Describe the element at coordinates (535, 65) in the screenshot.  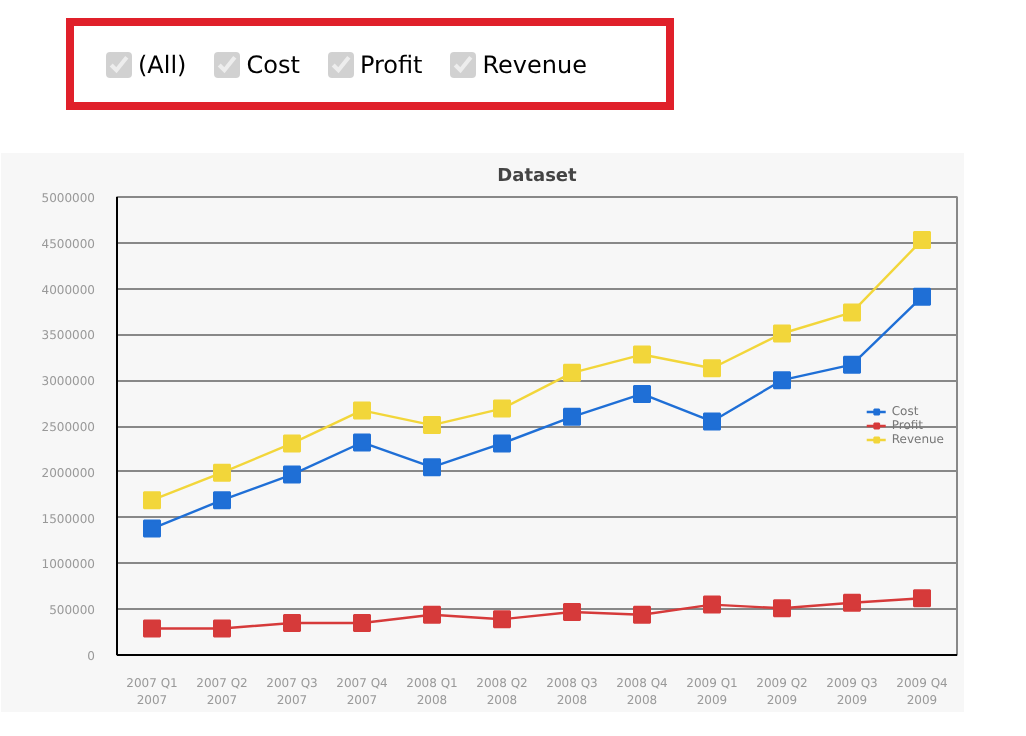
I see `text: Revenue` at that location.